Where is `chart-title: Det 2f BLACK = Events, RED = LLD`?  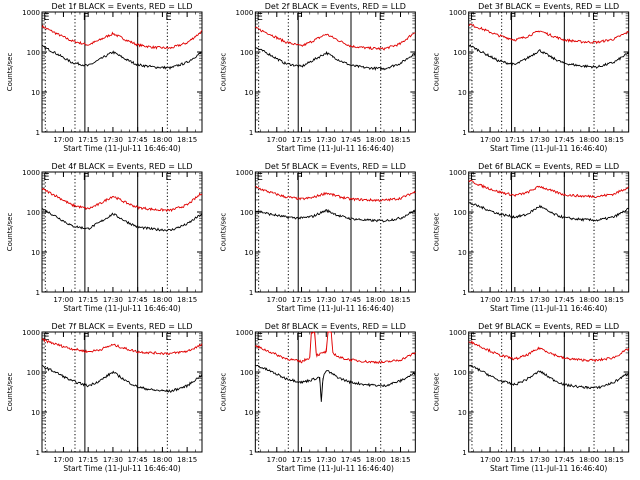 chart-title: Det 2f BLACK = Events, RED = LLD is located at coordinates (335, 6).